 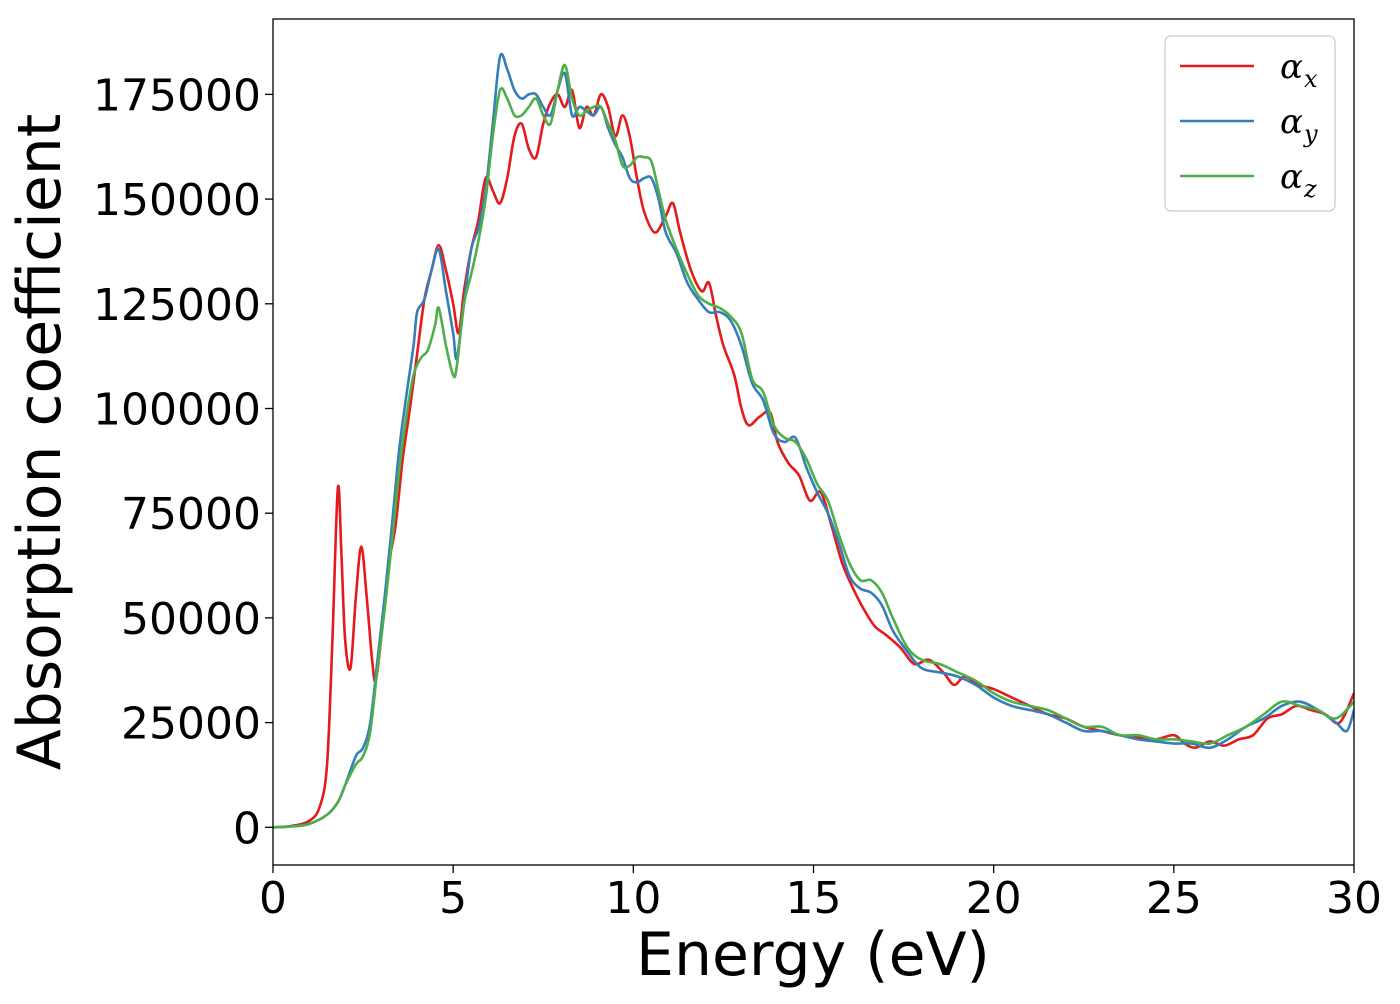 I want to click on x-tick-label: 5, so click(x=453, y=898).